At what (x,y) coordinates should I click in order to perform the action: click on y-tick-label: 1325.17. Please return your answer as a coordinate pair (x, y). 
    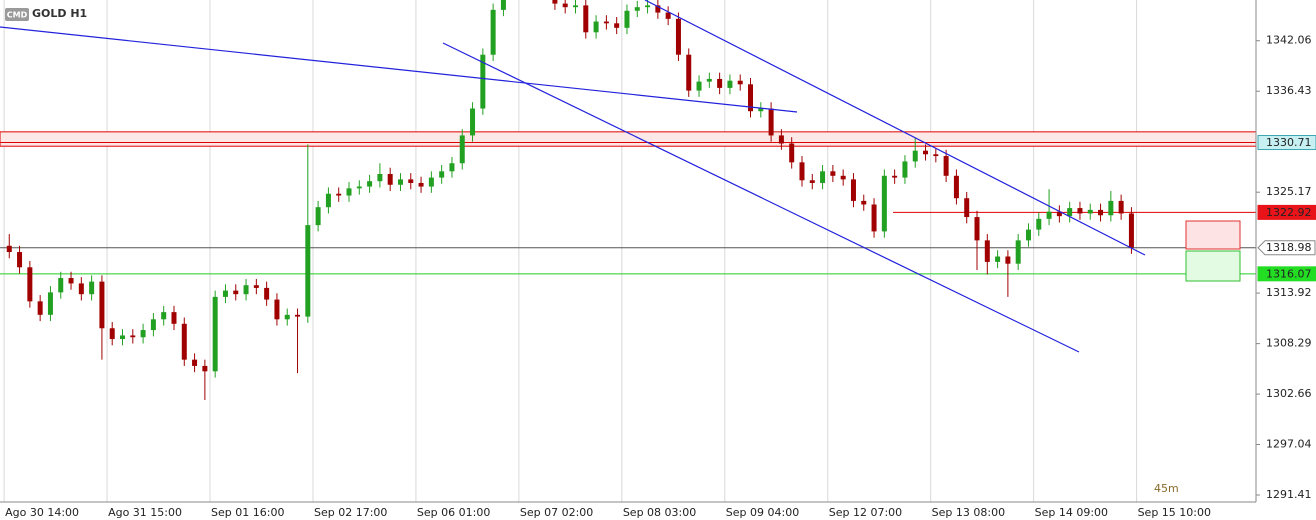
    Looking at the image, I should click on (1289, 191).